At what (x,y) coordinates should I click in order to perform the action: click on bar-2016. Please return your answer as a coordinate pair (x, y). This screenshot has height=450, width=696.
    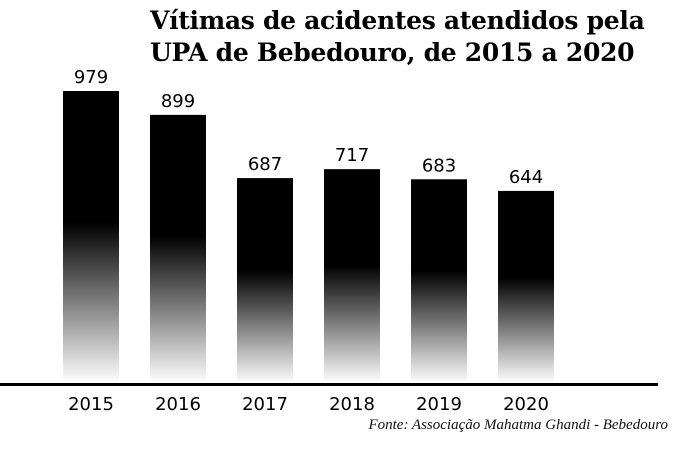
    Looking at the image, I should click on (178, 248).